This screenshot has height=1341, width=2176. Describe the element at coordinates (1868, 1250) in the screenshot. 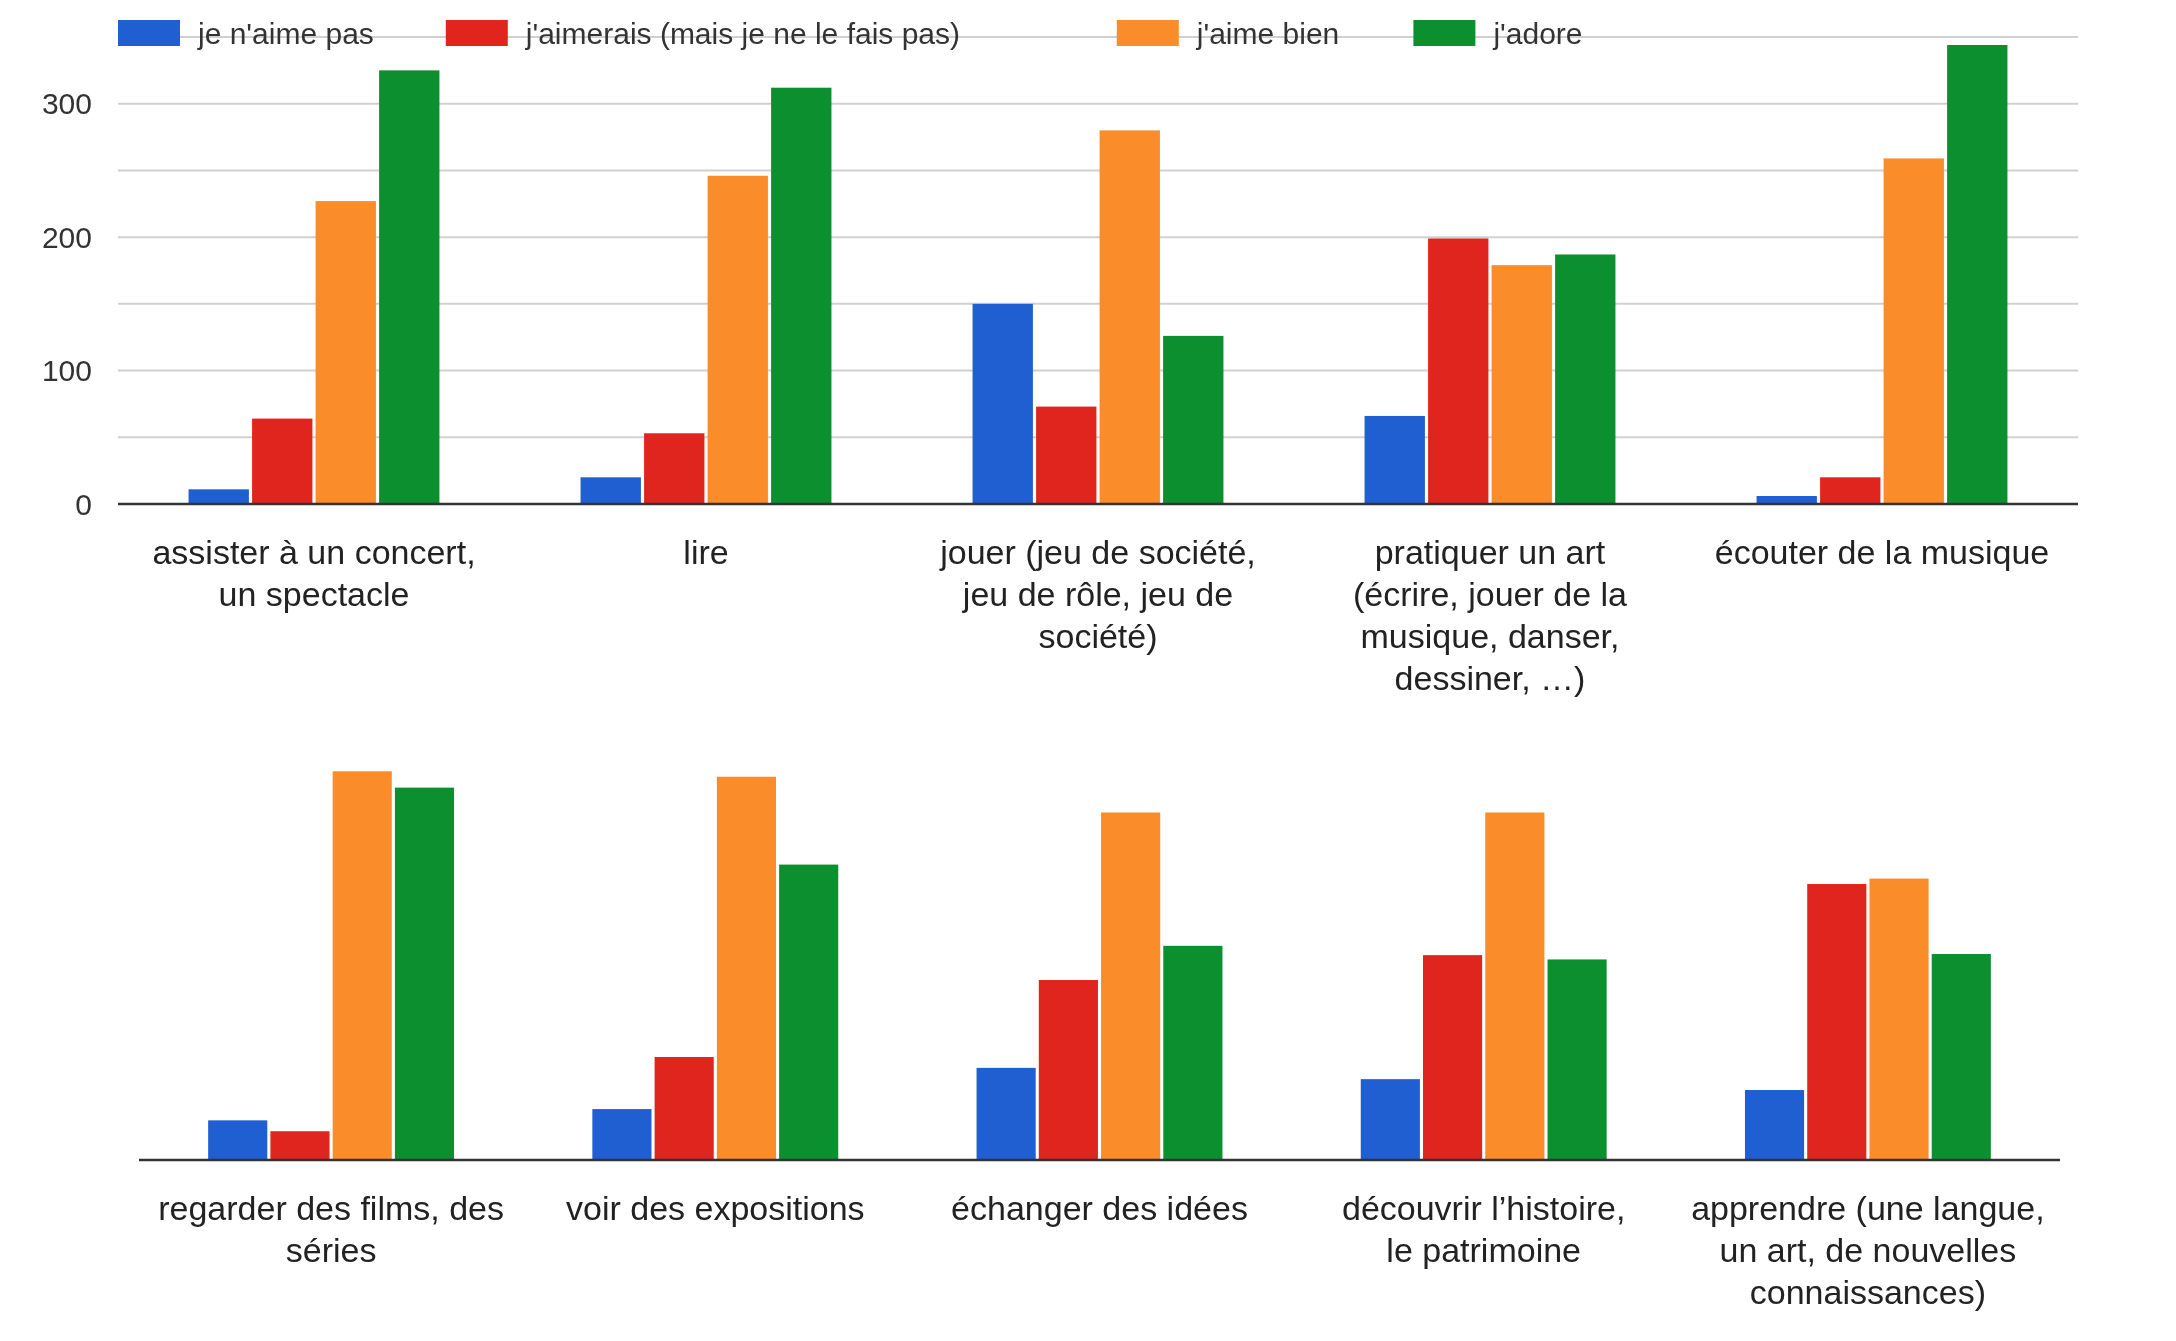

I see `x-tick-label: apprendre (une langue, un art, de nouvelles connaissances)` at that location.